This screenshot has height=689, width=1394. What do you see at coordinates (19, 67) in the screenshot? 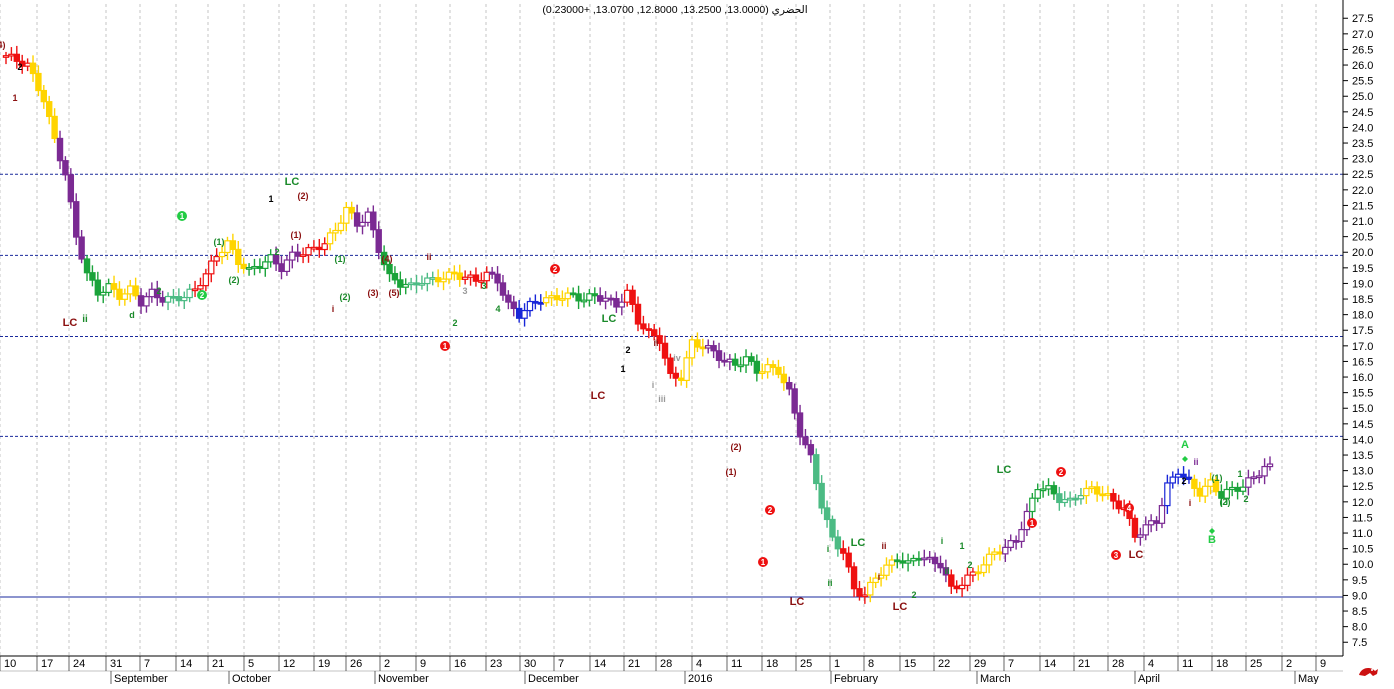
I see `wave-label: 2` at bounding box center [19, 67].